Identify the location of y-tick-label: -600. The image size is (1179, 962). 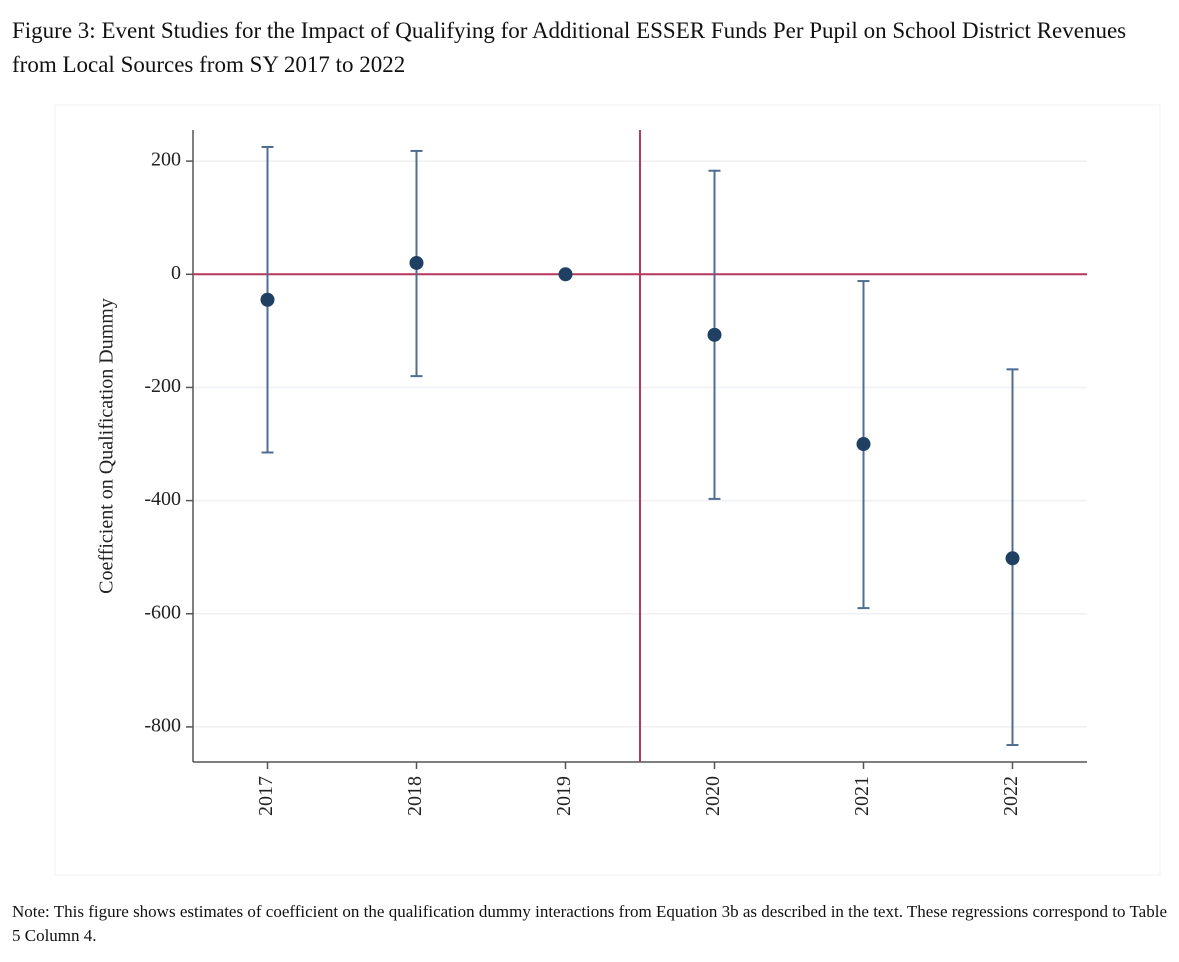
(162, 612).